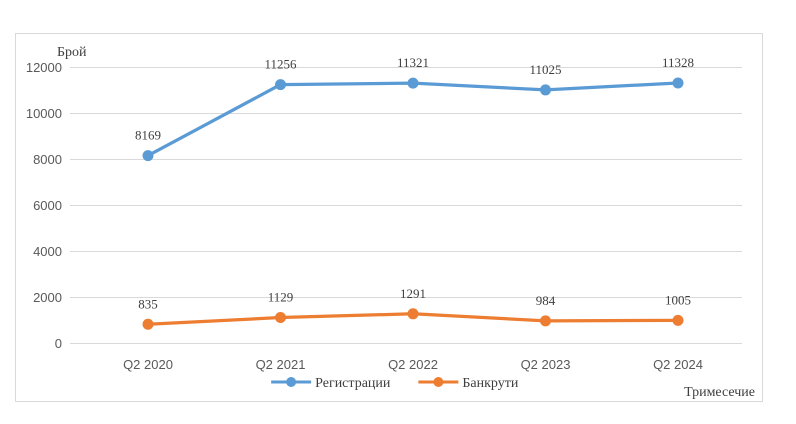 The image size is (796, 424). I want to click on x-axis-title: Тримесечие, so click(719, 392).